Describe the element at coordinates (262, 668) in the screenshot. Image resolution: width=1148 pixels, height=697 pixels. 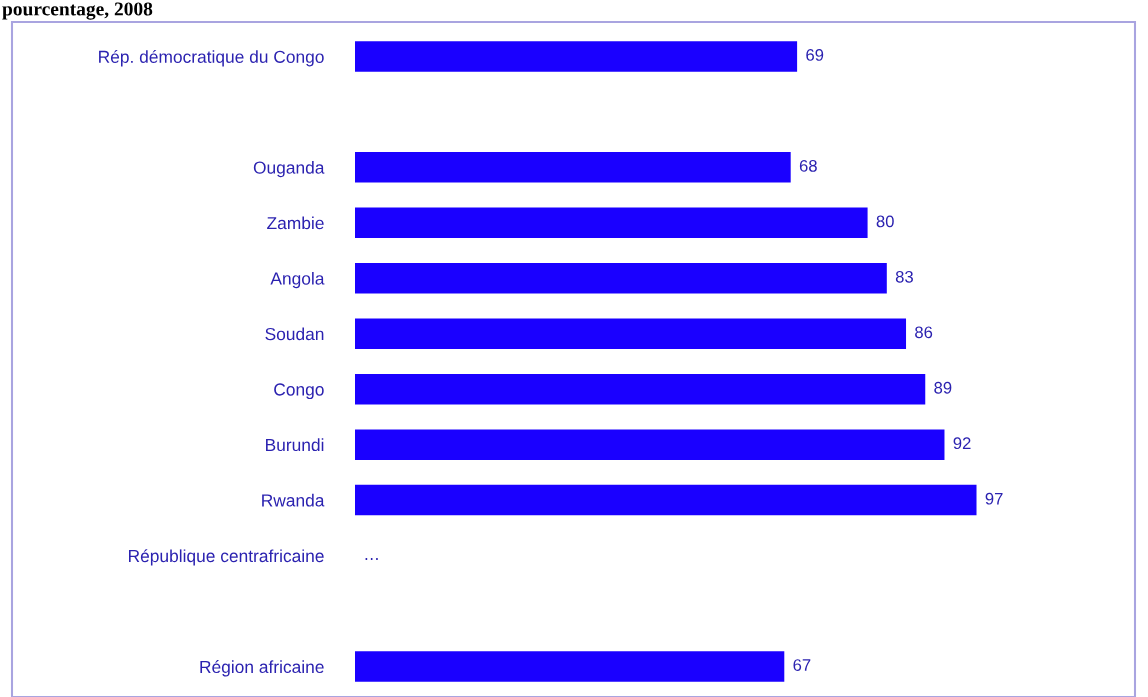
I see `y-tick-label: Région africaine` at that location.